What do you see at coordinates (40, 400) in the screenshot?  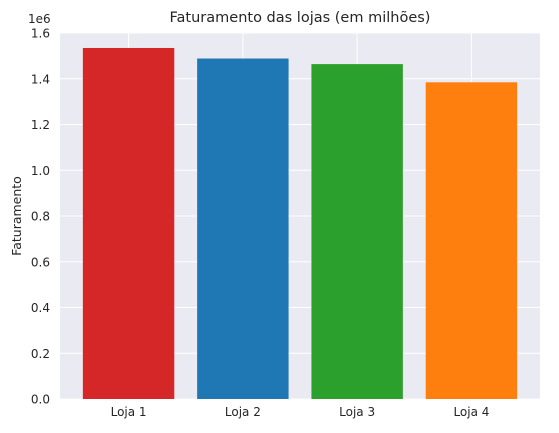 I see `y-tick-label: 0.0` at bounding box center [40, 400].